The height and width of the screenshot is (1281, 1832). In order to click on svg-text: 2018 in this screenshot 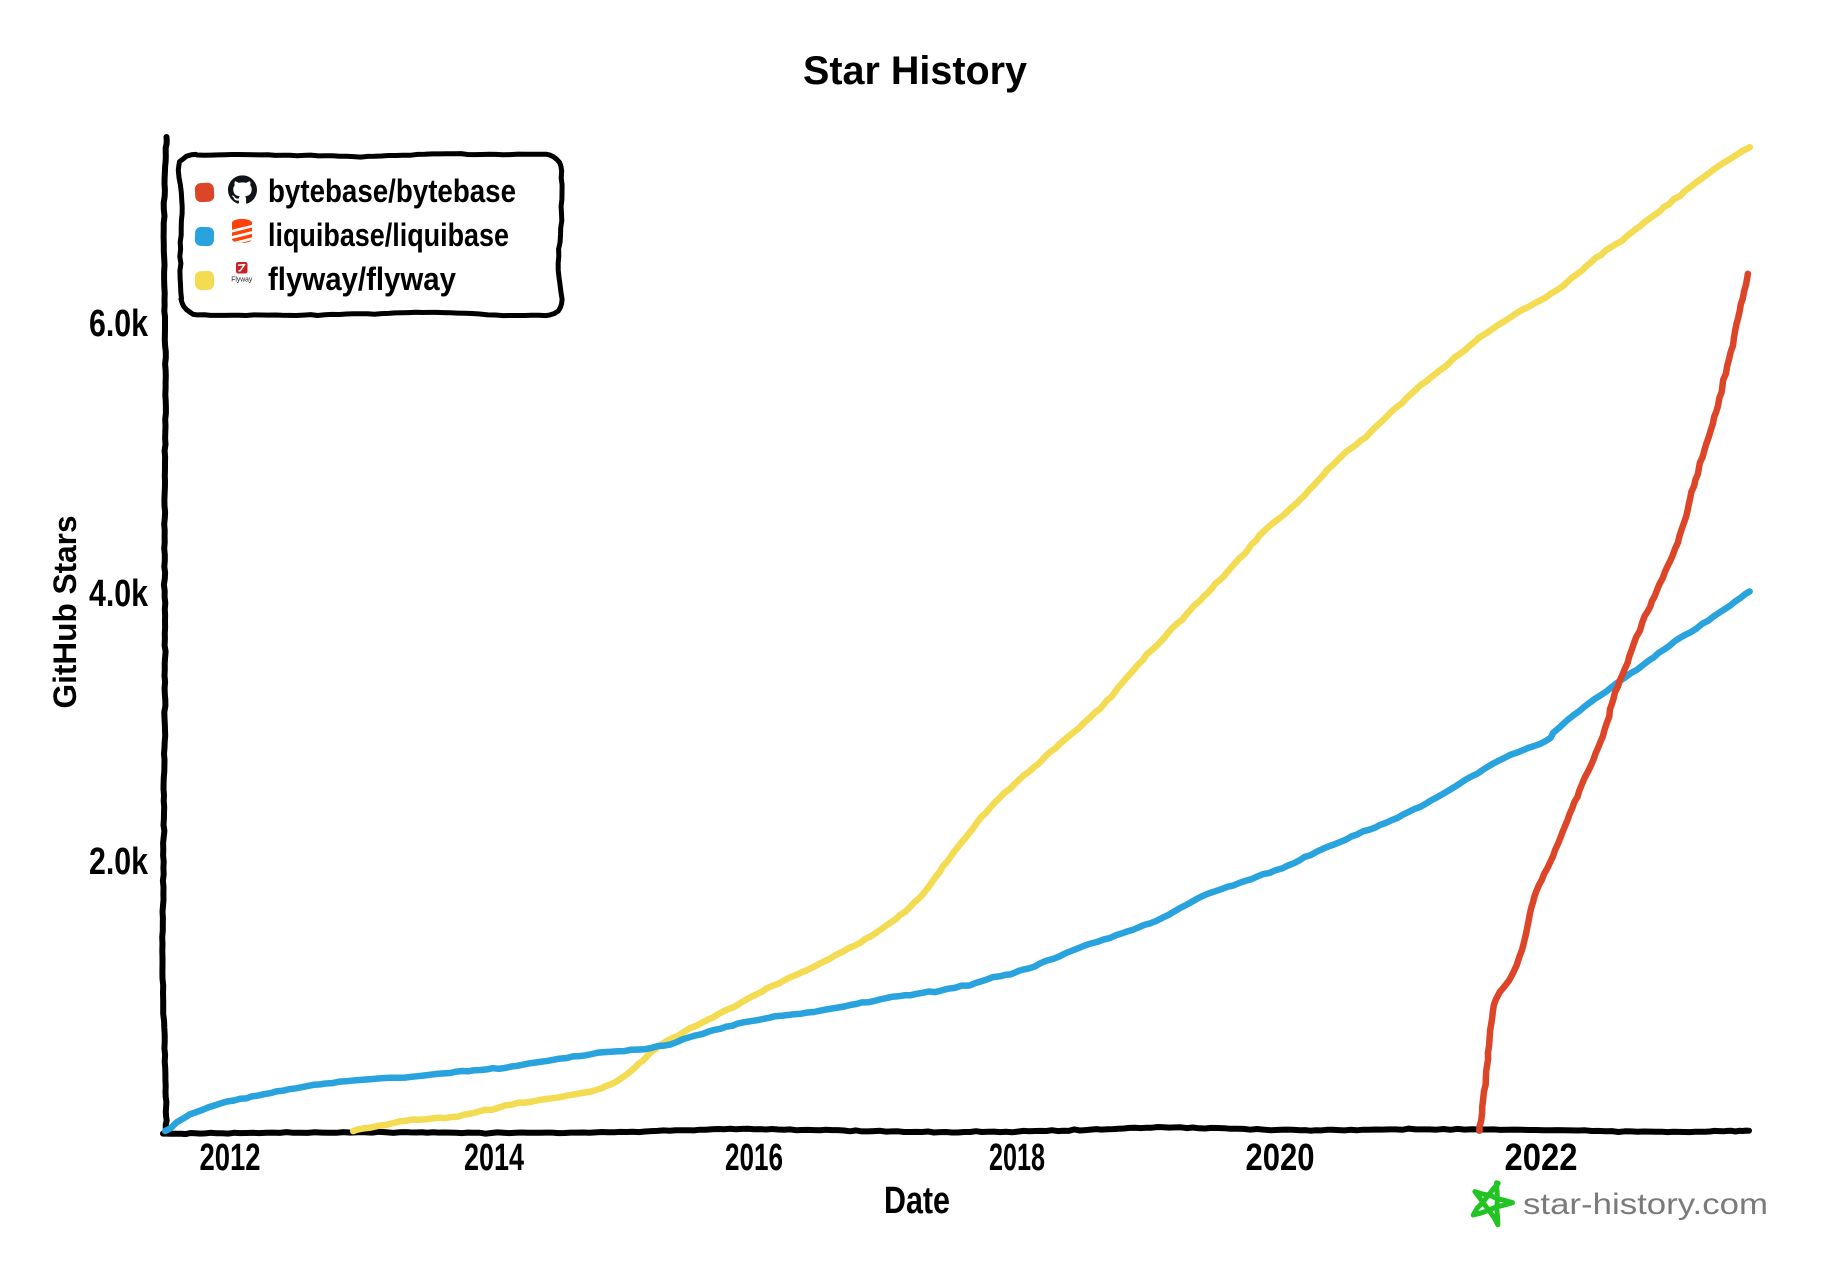, I will do `click(1017, 1158)`.